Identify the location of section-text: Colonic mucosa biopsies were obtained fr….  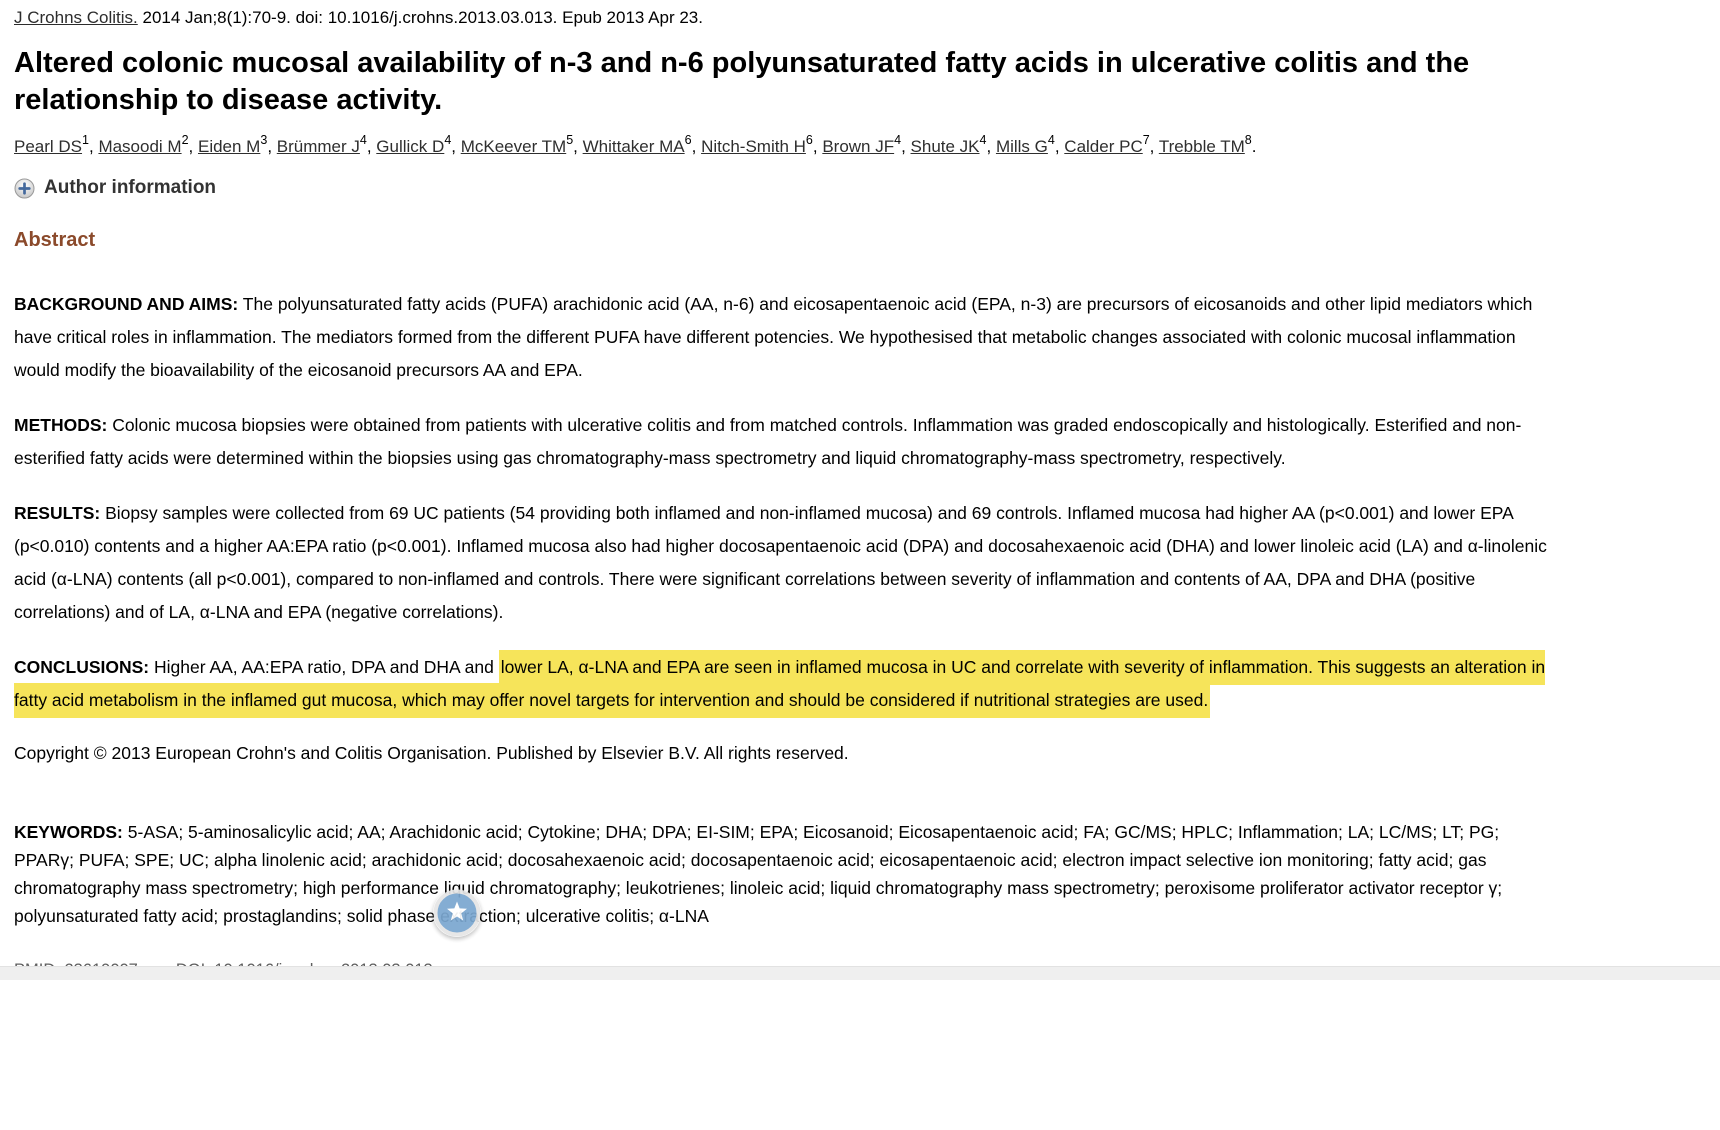
(768, 441).